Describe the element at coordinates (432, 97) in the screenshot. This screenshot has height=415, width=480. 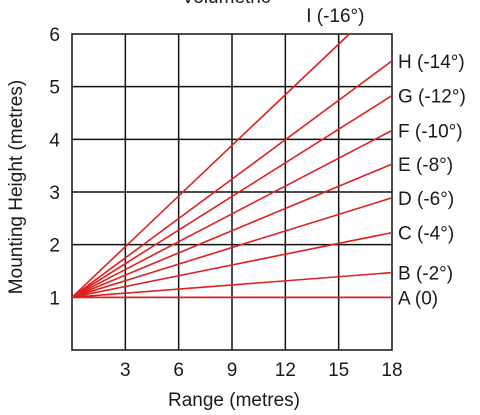
I see `series-label: G (-12°)` at that location.